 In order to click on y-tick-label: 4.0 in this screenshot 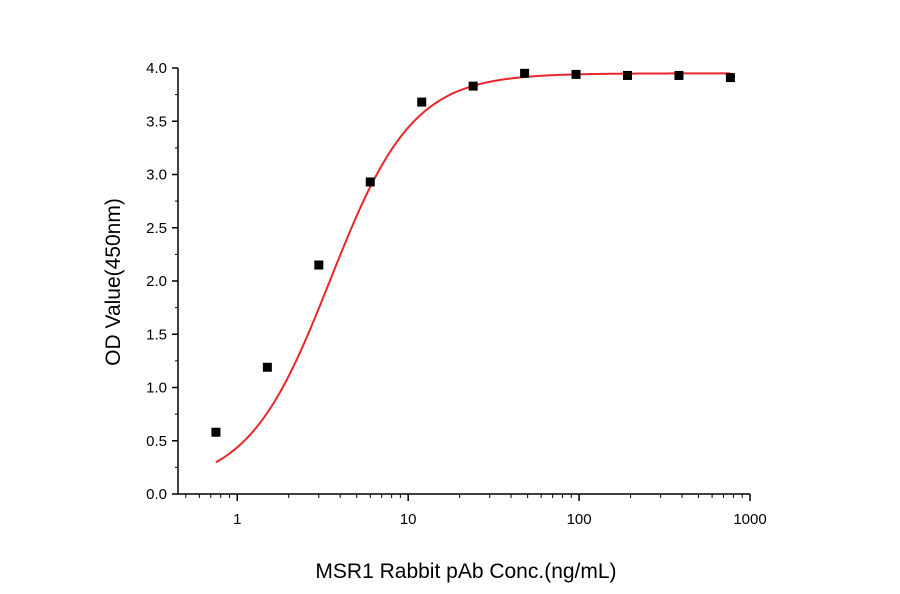, I will do `click(156, 68)`.